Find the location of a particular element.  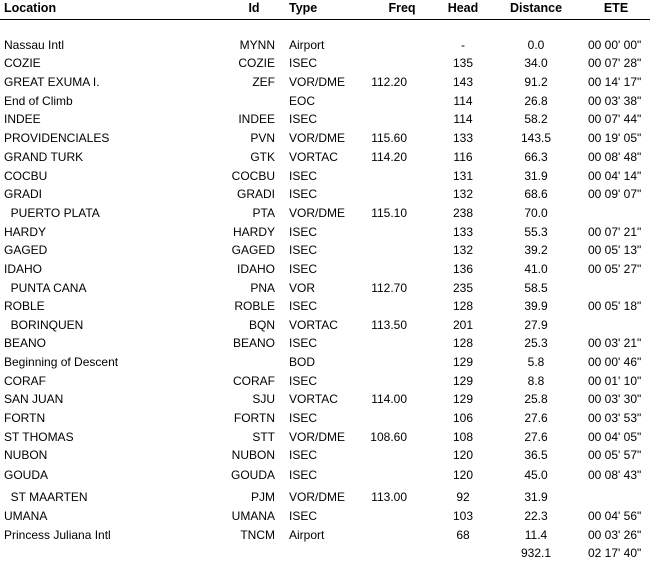

cell-ete: 00 00' 00" is located at coordinates (615, 45).